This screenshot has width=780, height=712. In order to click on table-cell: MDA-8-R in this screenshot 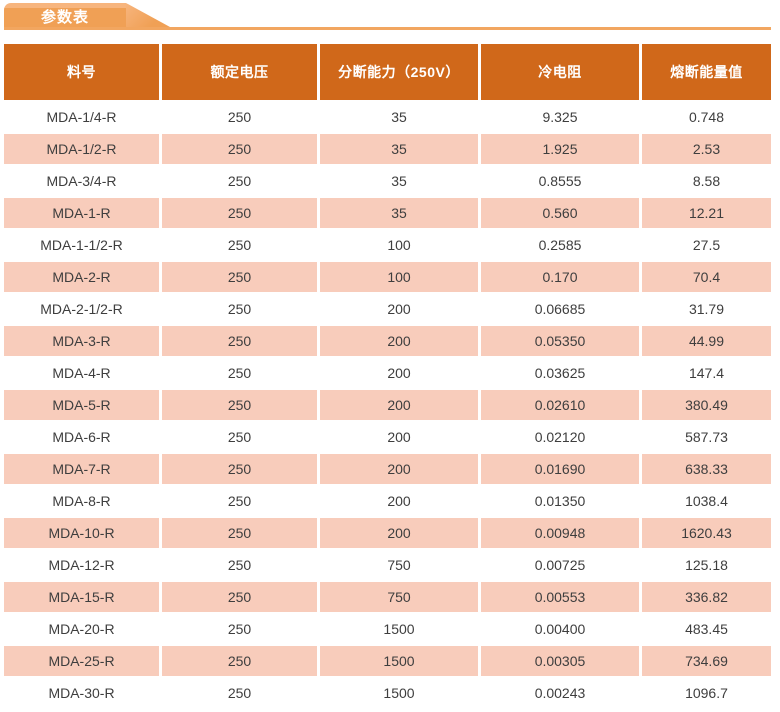, I will do `click(83, 502)`.